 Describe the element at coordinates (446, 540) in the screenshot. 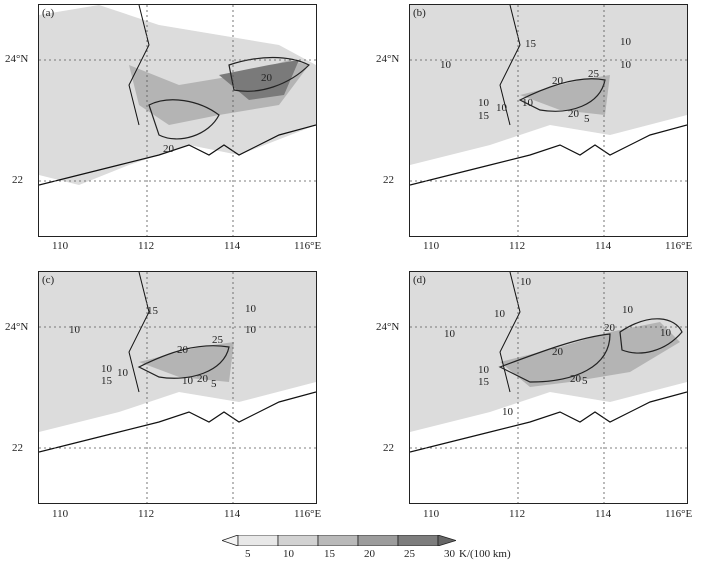

I see `colorbar-arrow-high` at that location.